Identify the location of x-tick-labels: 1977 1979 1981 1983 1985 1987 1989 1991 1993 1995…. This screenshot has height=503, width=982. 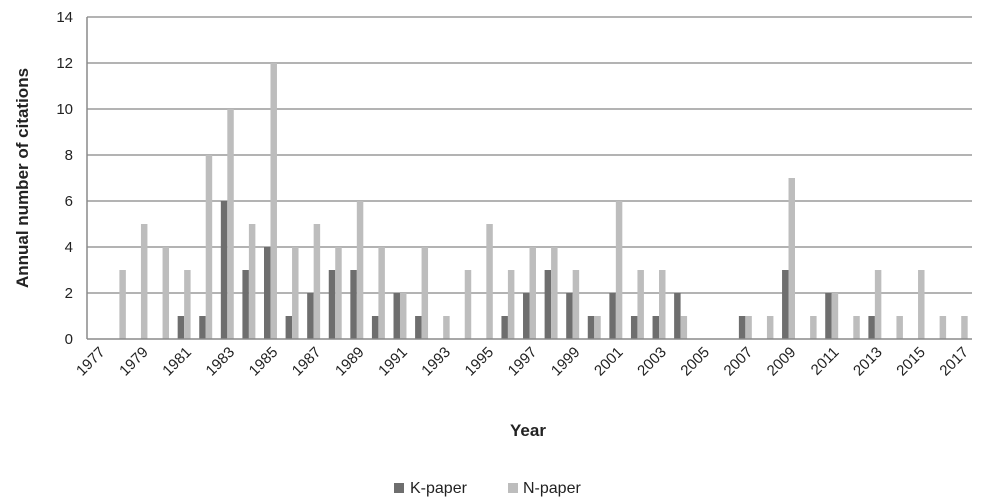
(522, 362).